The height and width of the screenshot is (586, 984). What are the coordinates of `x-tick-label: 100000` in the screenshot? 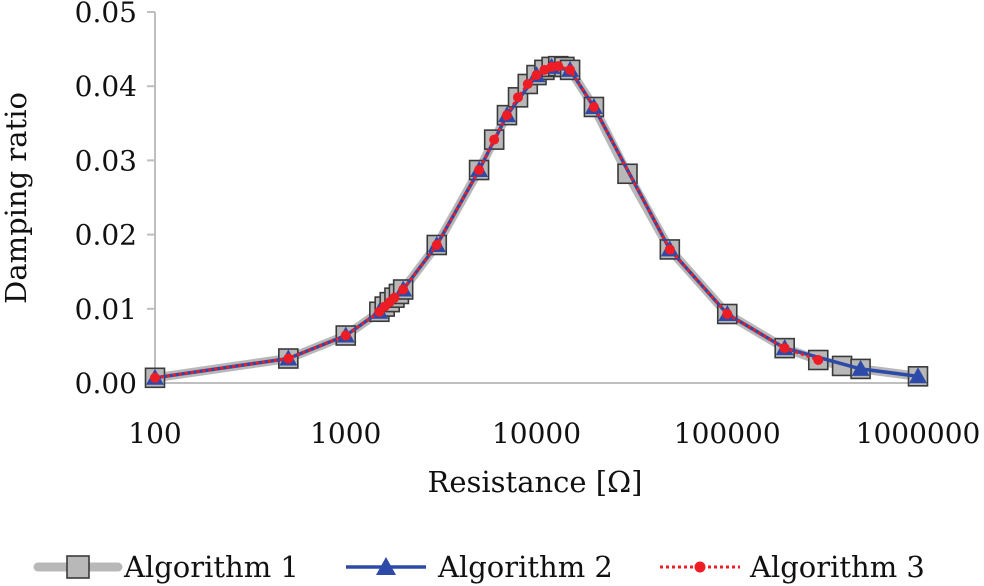 It's located at (727, 433).